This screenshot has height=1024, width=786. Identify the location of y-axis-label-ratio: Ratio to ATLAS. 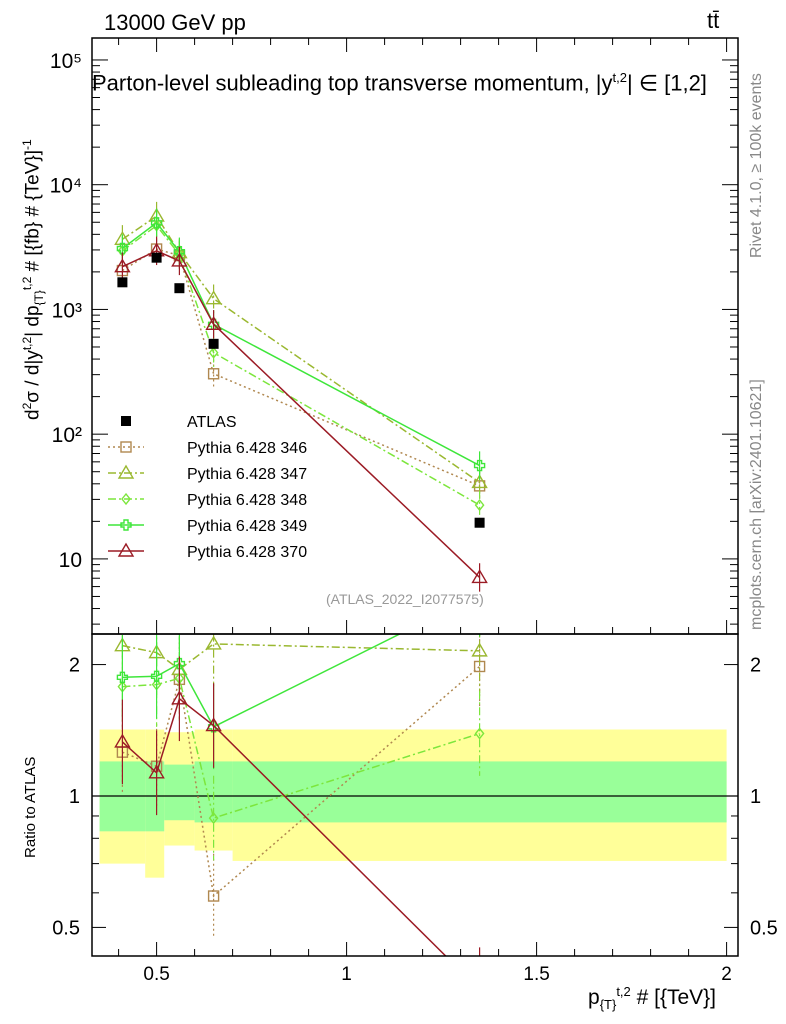
(30, 807).